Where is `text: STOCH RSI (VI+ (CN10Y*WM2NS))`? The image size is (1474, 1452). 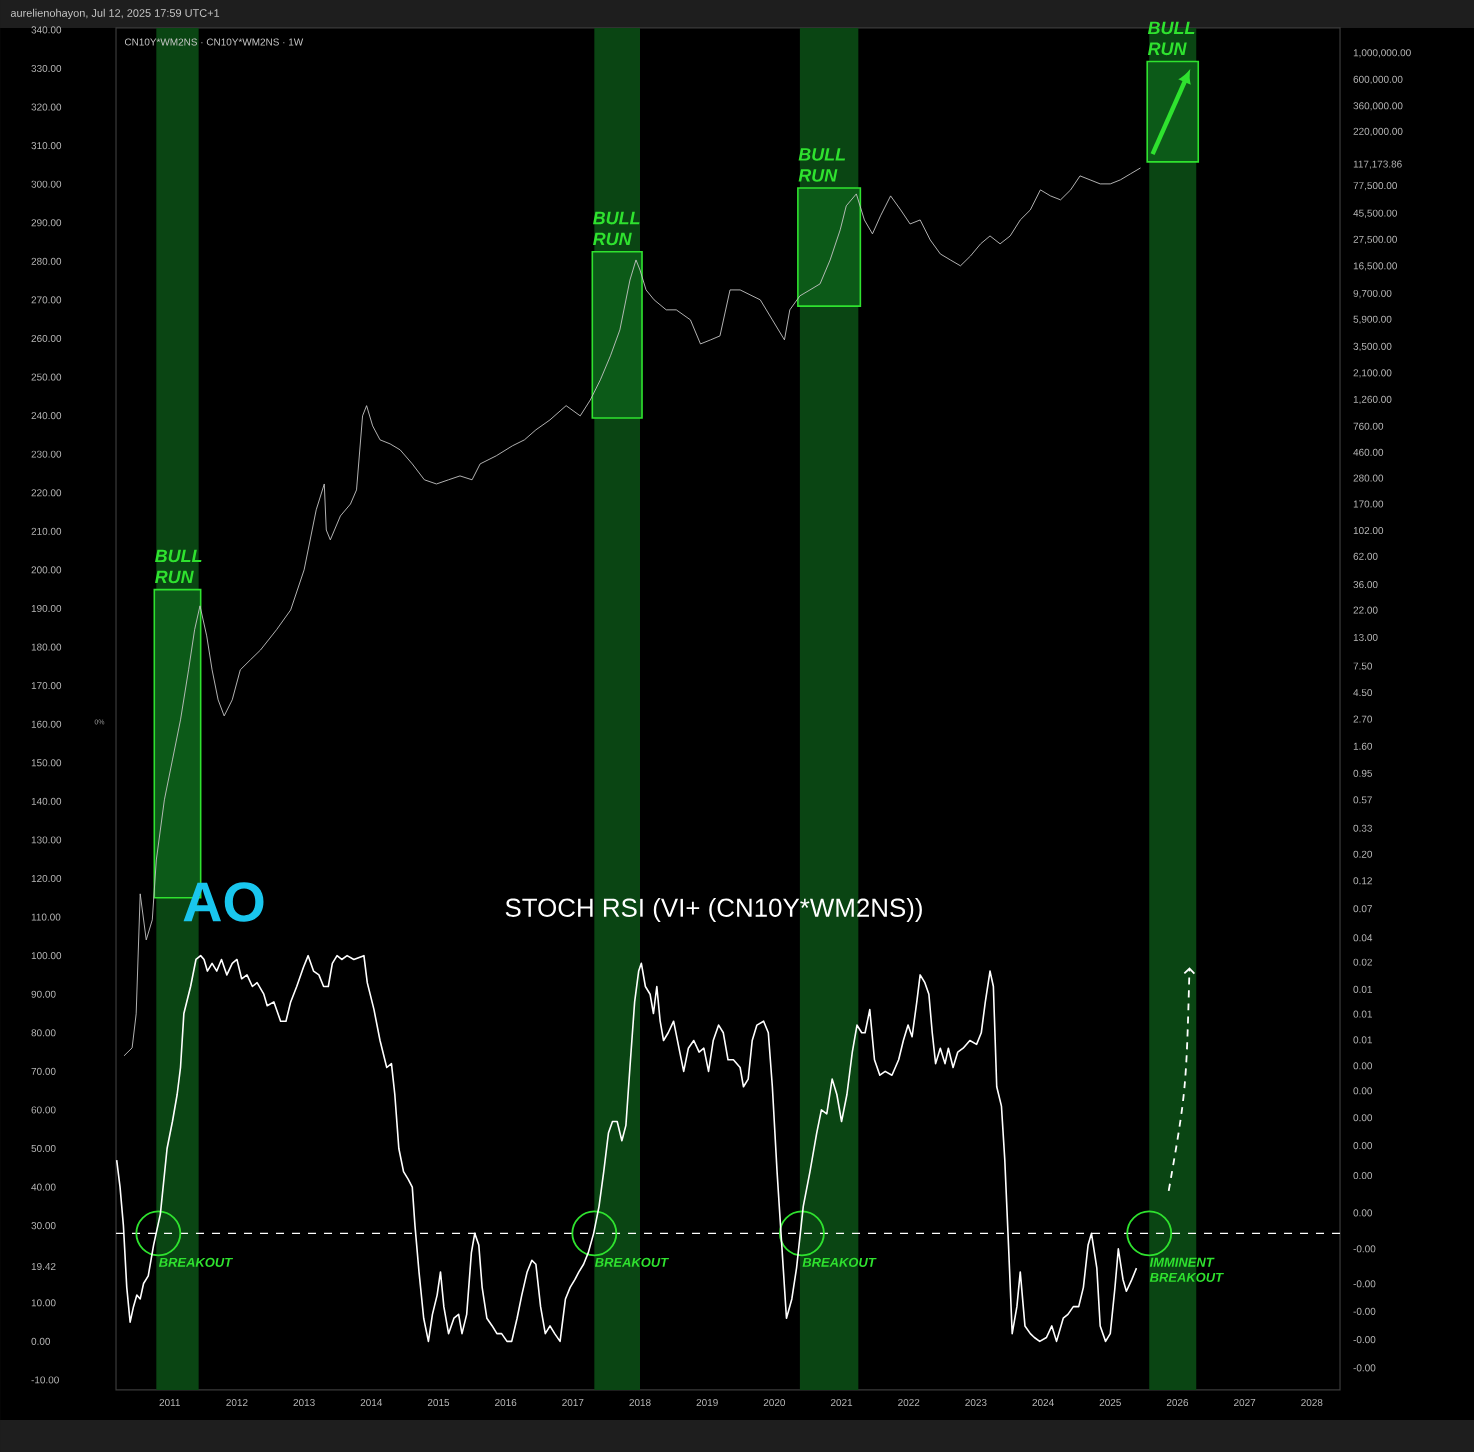 text: STOCH RSI (VI+ (CN10Y*WM2NS)) is located at coordinates (713, 910).